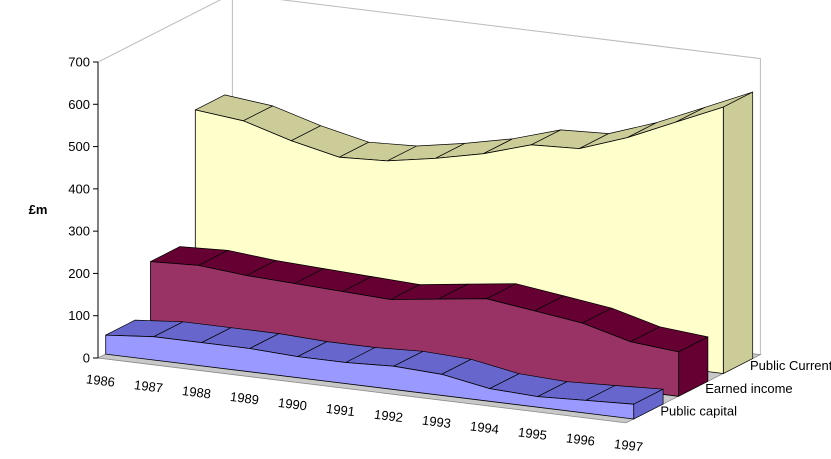 This screenshot has width=831, height=459. Describe the element at coordinates (748, 388) in the screenshot. I see `series-label: Earned income` at that location.